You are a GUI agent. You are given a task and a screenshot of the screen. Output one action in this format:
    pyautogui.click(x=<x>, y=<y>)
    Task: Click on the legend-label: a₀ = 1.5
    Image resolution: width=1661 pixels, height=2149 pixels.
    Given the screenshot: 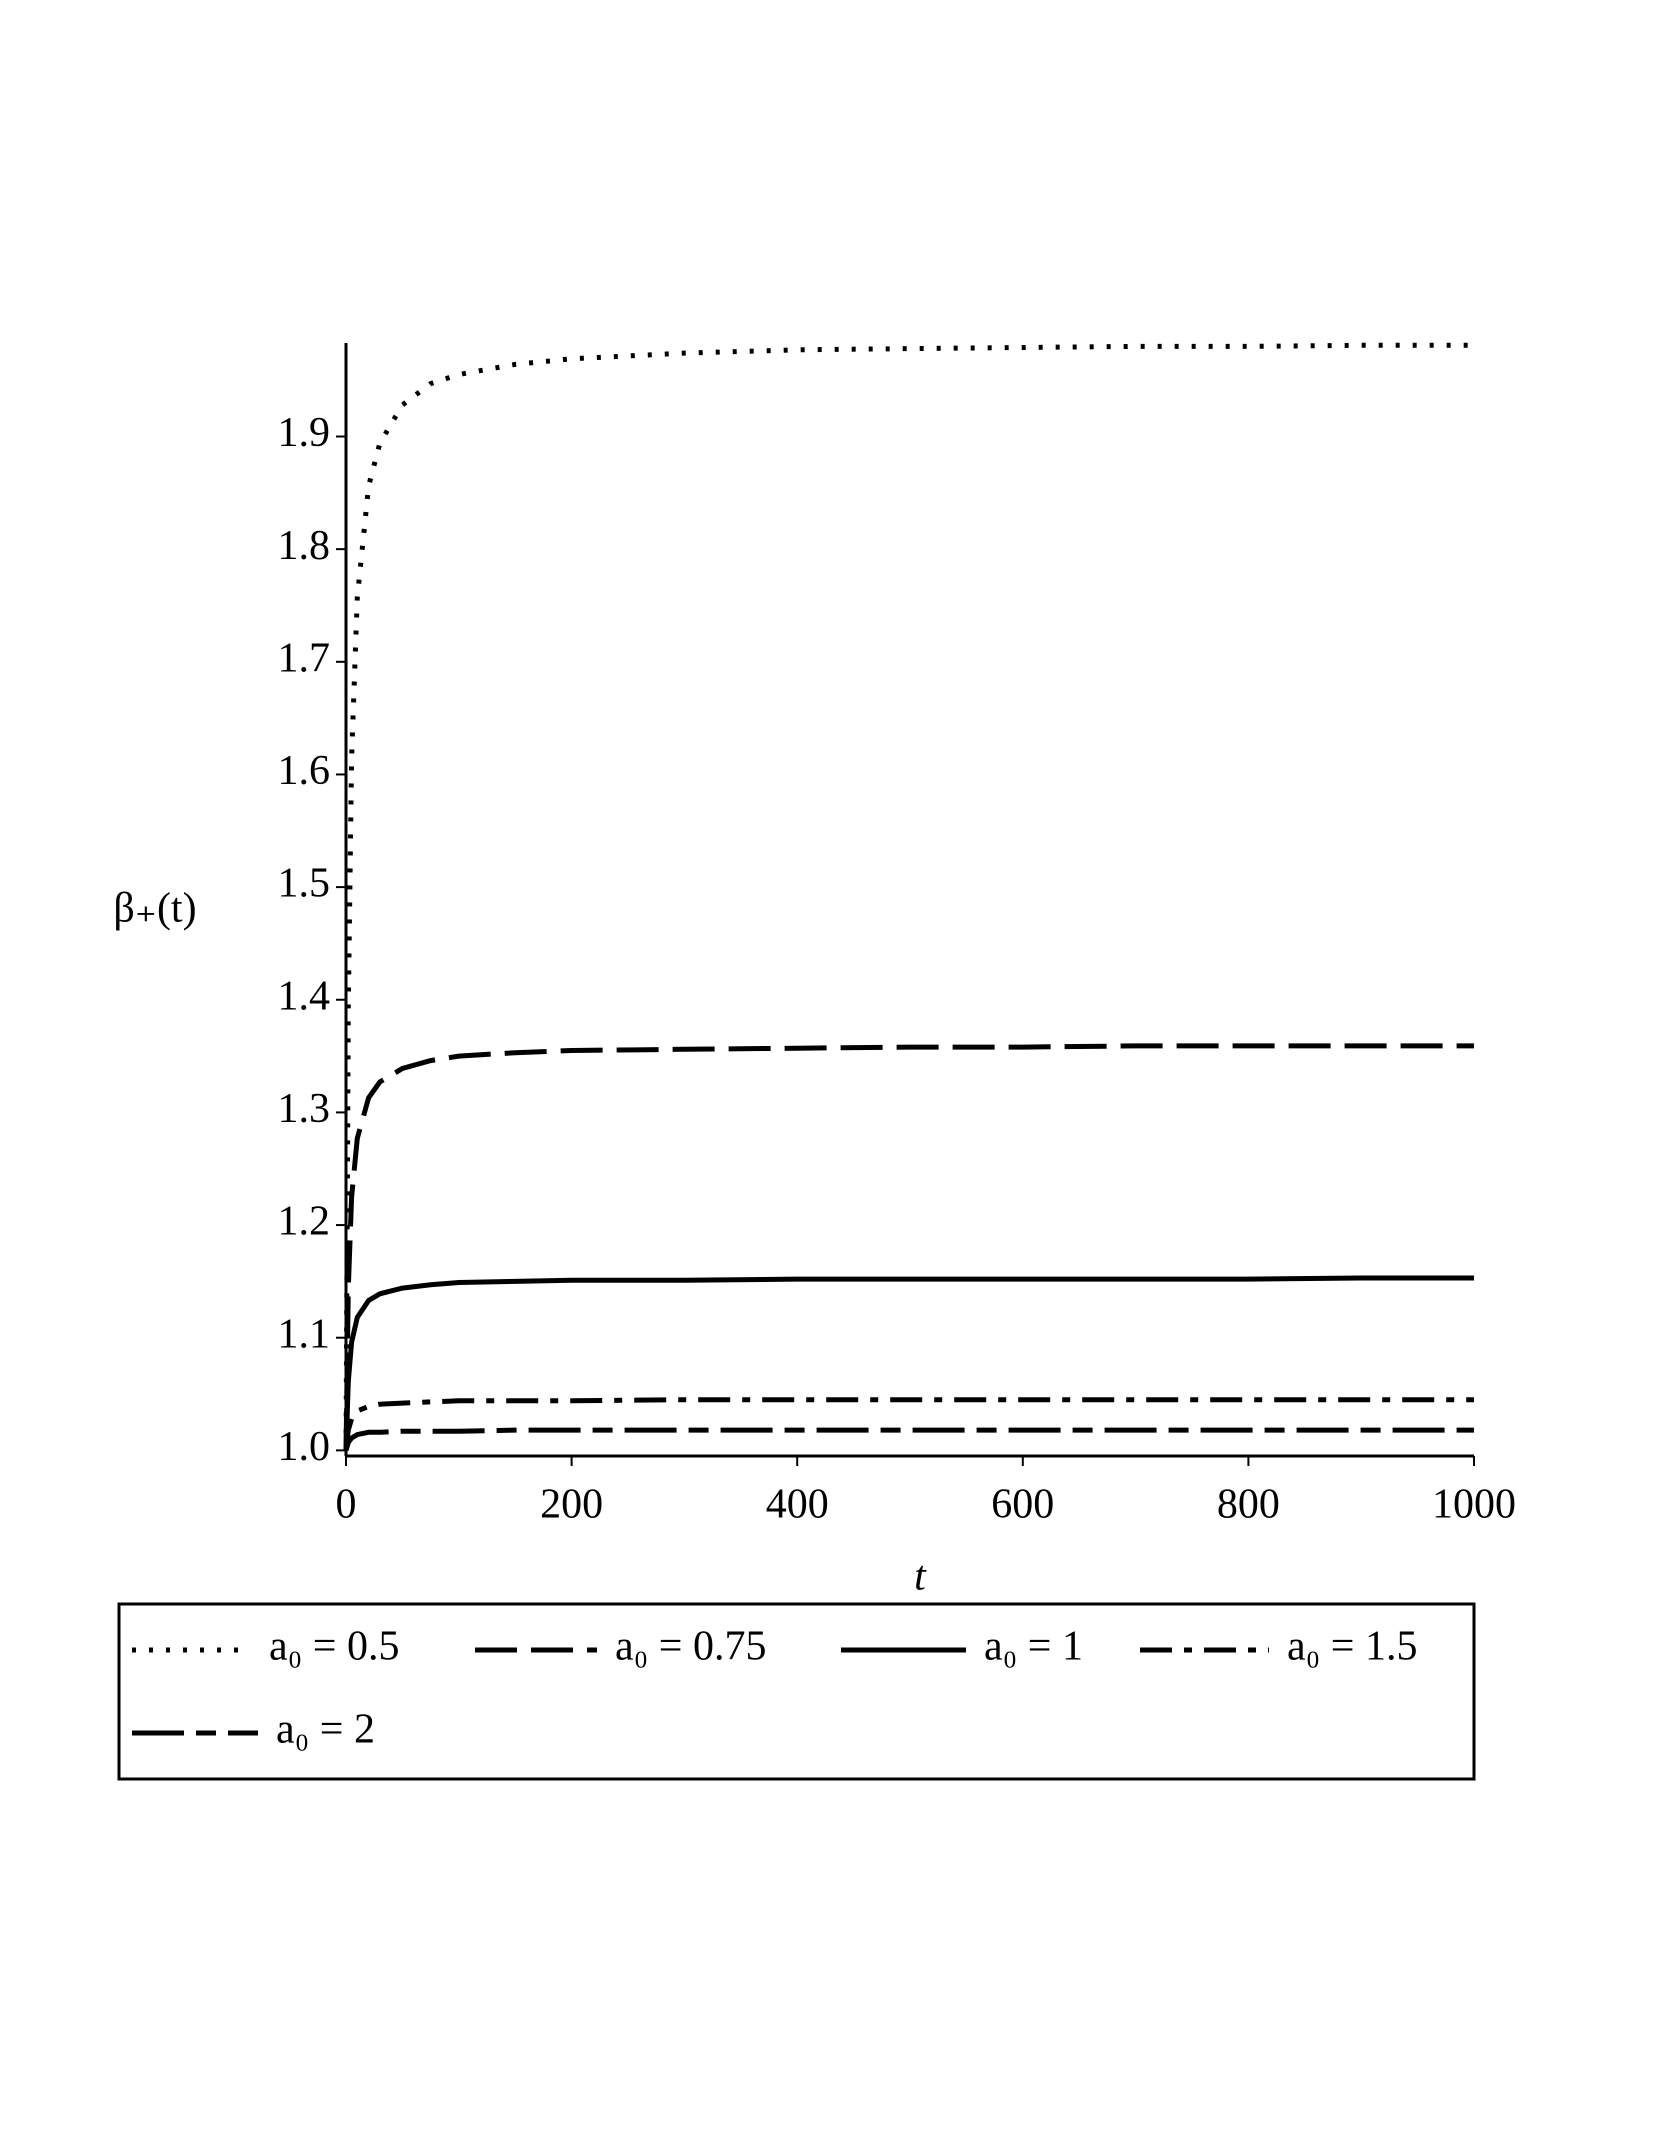 What is the action you would take?
    pyautogui.click(x=1352, y=1647)
    